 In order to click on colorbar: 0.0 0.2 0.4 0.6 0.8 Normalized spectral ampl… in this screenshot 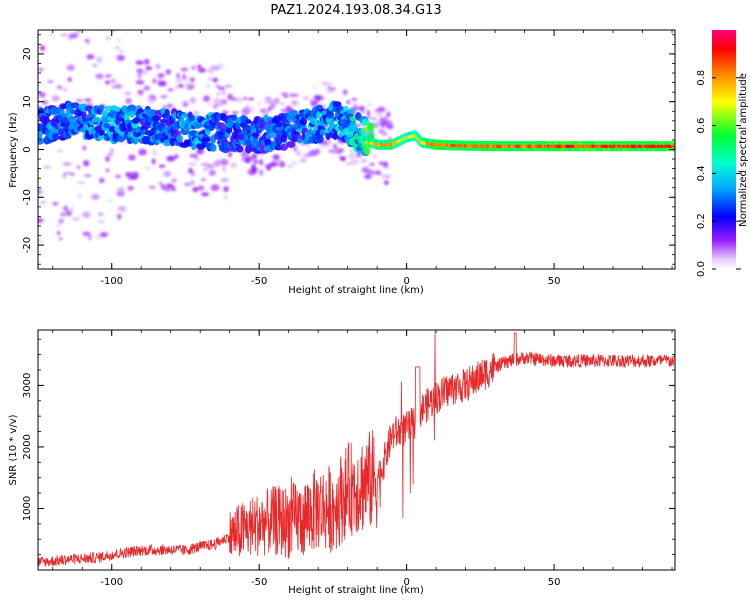, I will do `click(722, 153)`.